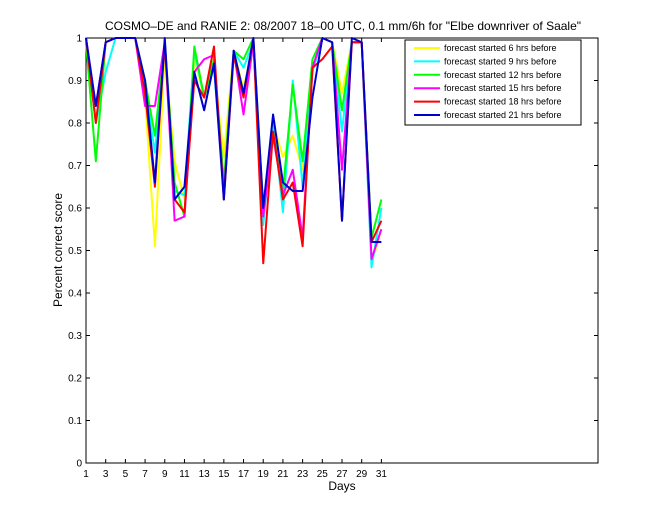 Image resolution: width=660 pixels, height=520 pixels. Describe the element at coordinates (106, 474) in the screenshot. I see `x-tick-label: 3` at that location.